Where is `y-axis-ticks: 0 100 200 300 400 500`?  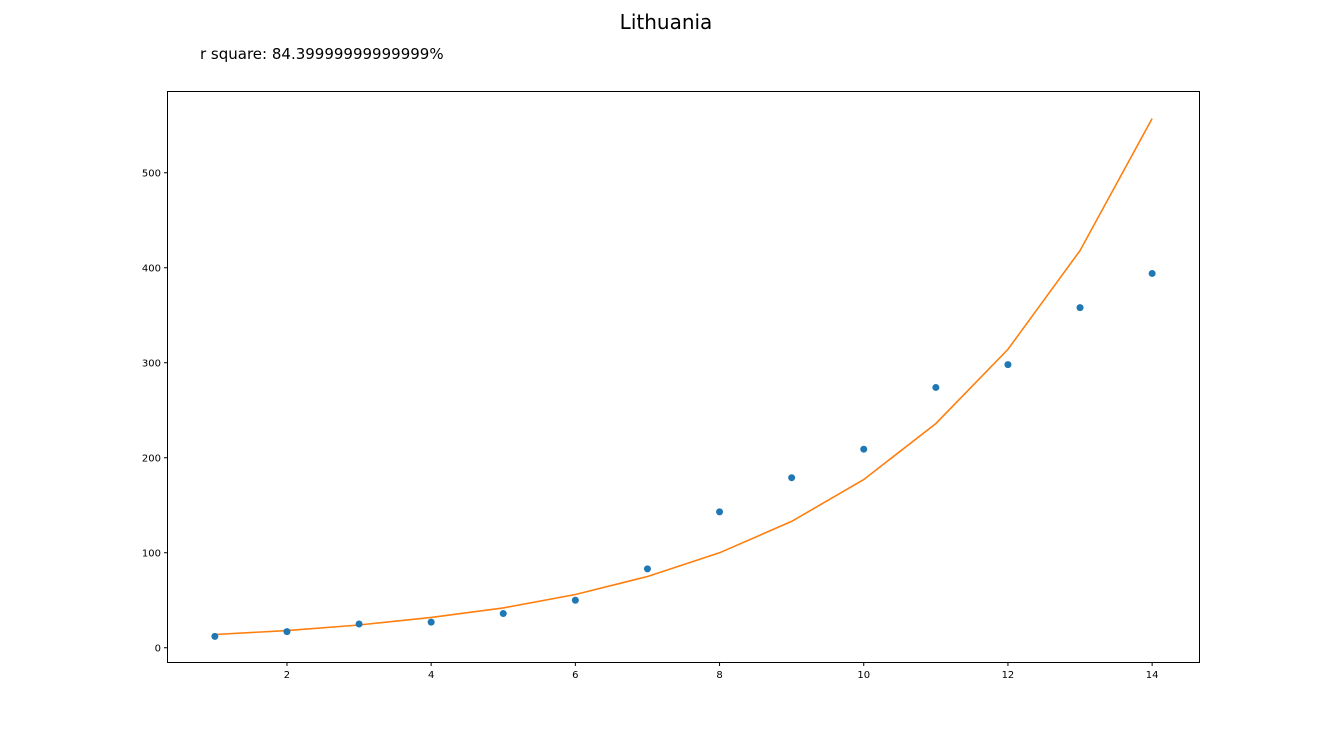
y-axis-ticks: 0 100 200 300 400 500 is located at coordinates (155, 411).